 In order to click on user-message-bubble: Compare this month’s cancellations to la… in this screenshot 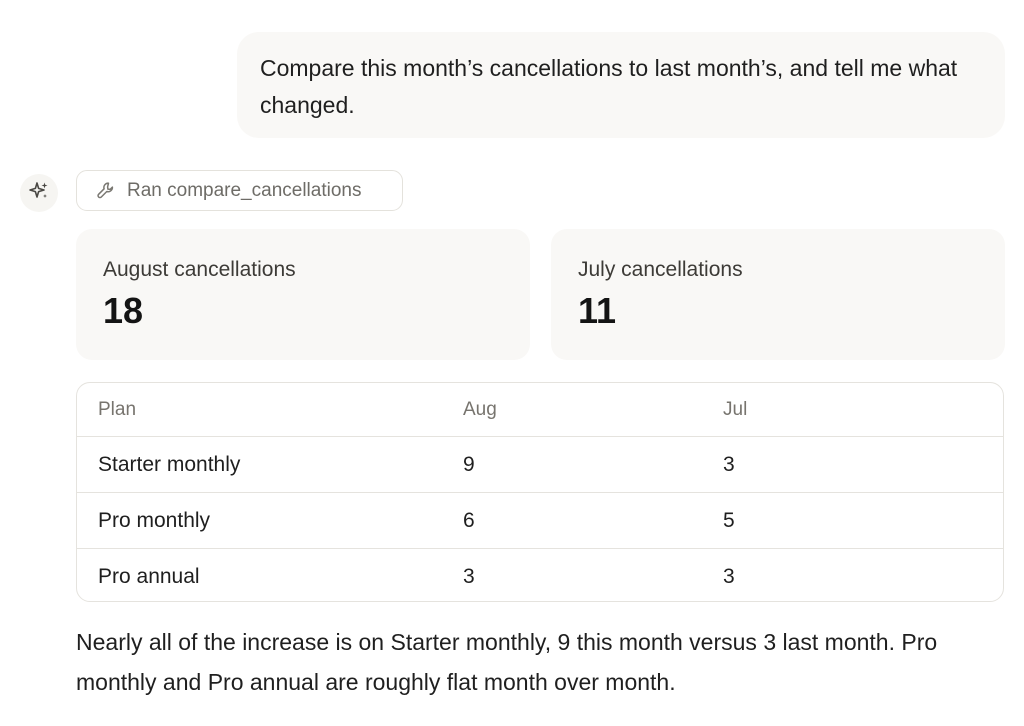, I will do `click(621, 85)`.